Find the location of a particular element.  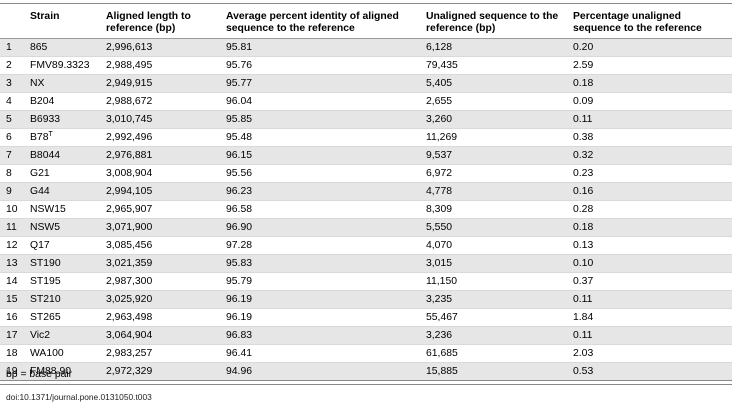

strain-name: G21 is located at coordinates (40, 173).